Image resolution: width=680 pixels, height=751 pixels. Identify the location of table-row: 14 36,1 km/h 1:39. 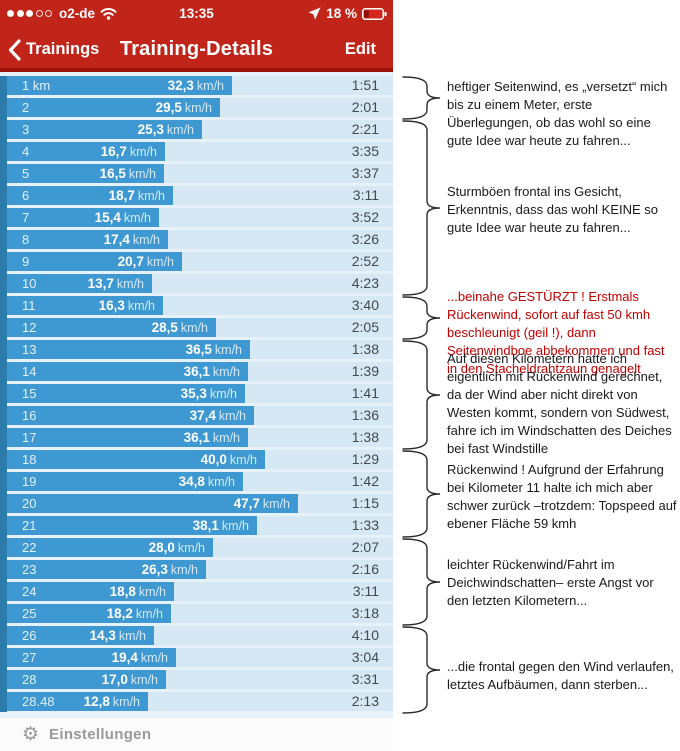
(200, 371).